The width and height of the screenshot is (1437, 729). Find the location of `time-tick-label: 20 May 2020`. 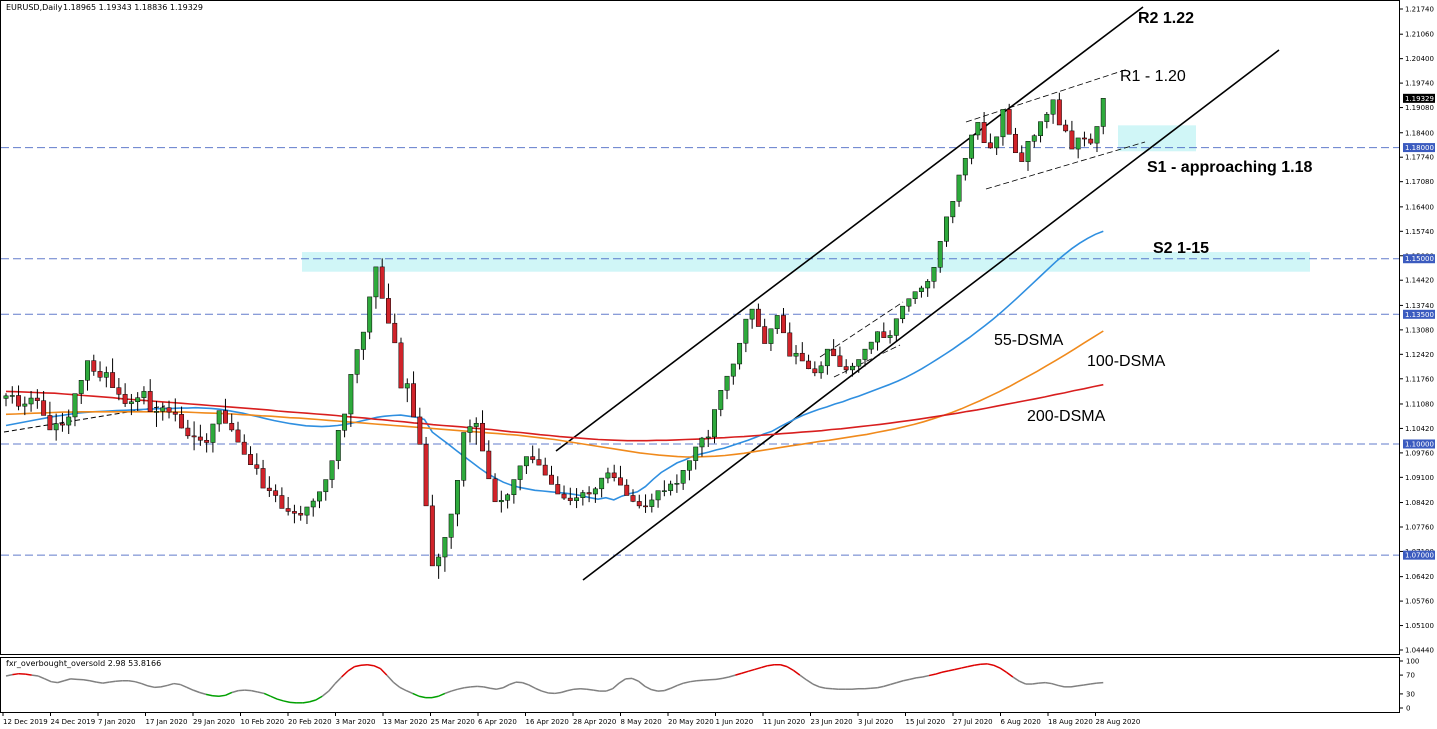

time-tick-label: 20 May 2020 is located at coordinates (691, 722).